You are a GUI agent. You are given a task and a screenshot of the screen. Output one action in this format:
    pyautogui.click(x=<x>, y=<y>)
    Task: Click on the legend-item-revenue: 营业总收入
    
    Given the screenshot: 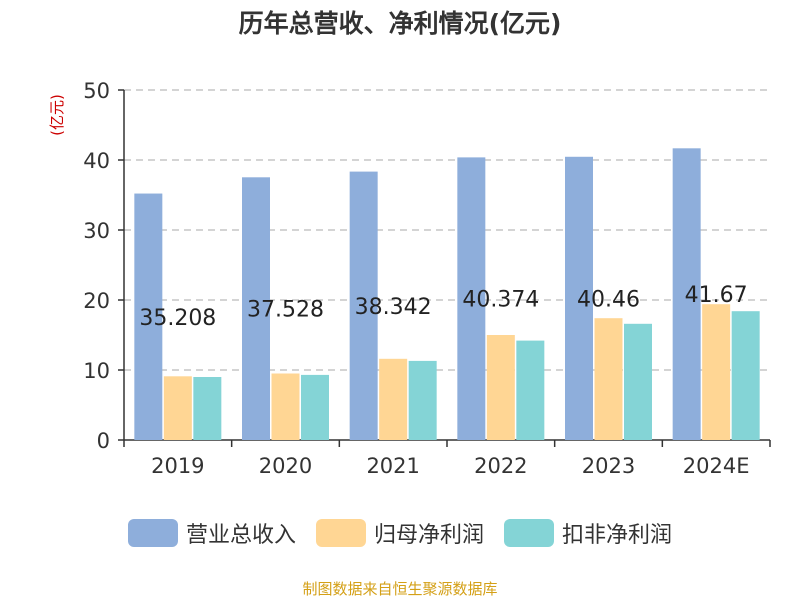 What is the action you would take?
    pyautogui.click(x=211, y=533)
    